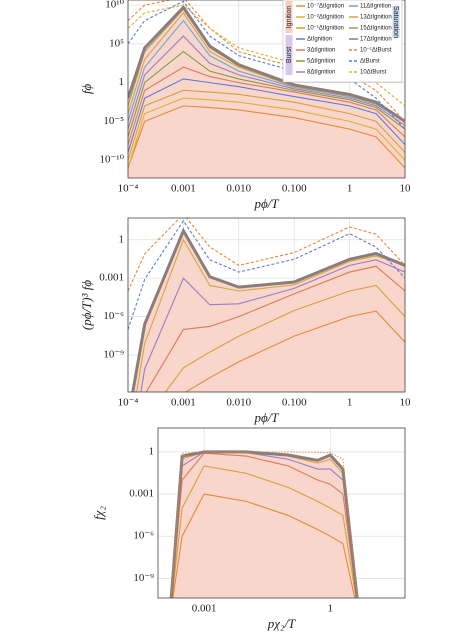 This screenshot has width=474, height=644. I want to click on legend-label: ΔtIgnition, so click(319, 40).